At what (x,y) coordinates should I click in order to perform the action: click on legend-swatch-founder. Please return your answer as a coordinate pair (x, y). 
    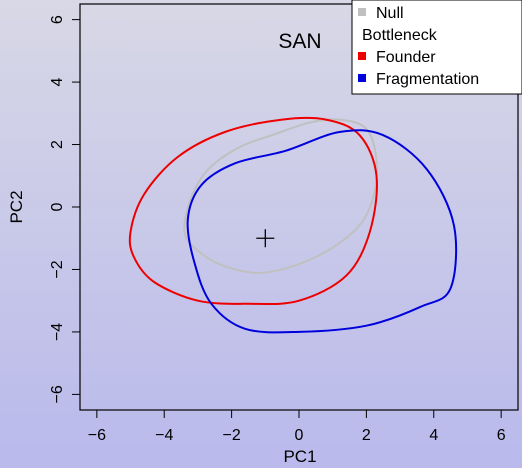
    Looking at the image, I should click on (362, 56).